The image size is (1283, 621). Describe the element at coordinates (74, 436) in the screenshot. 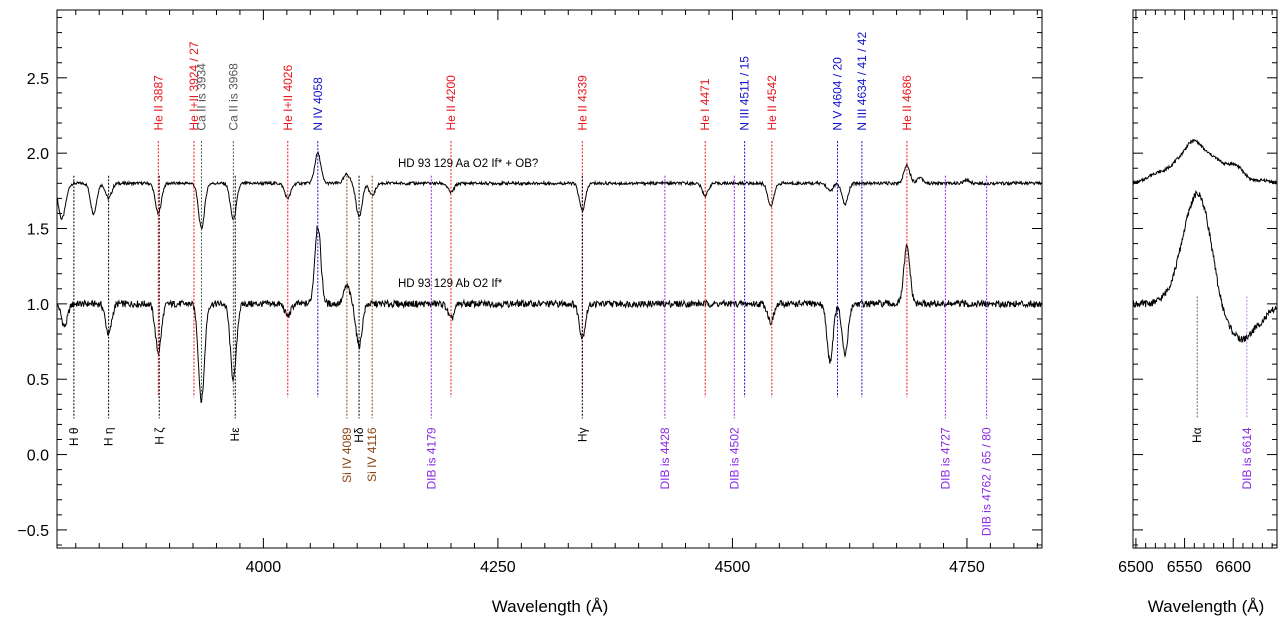

I see `line-label: H θ` at that location.